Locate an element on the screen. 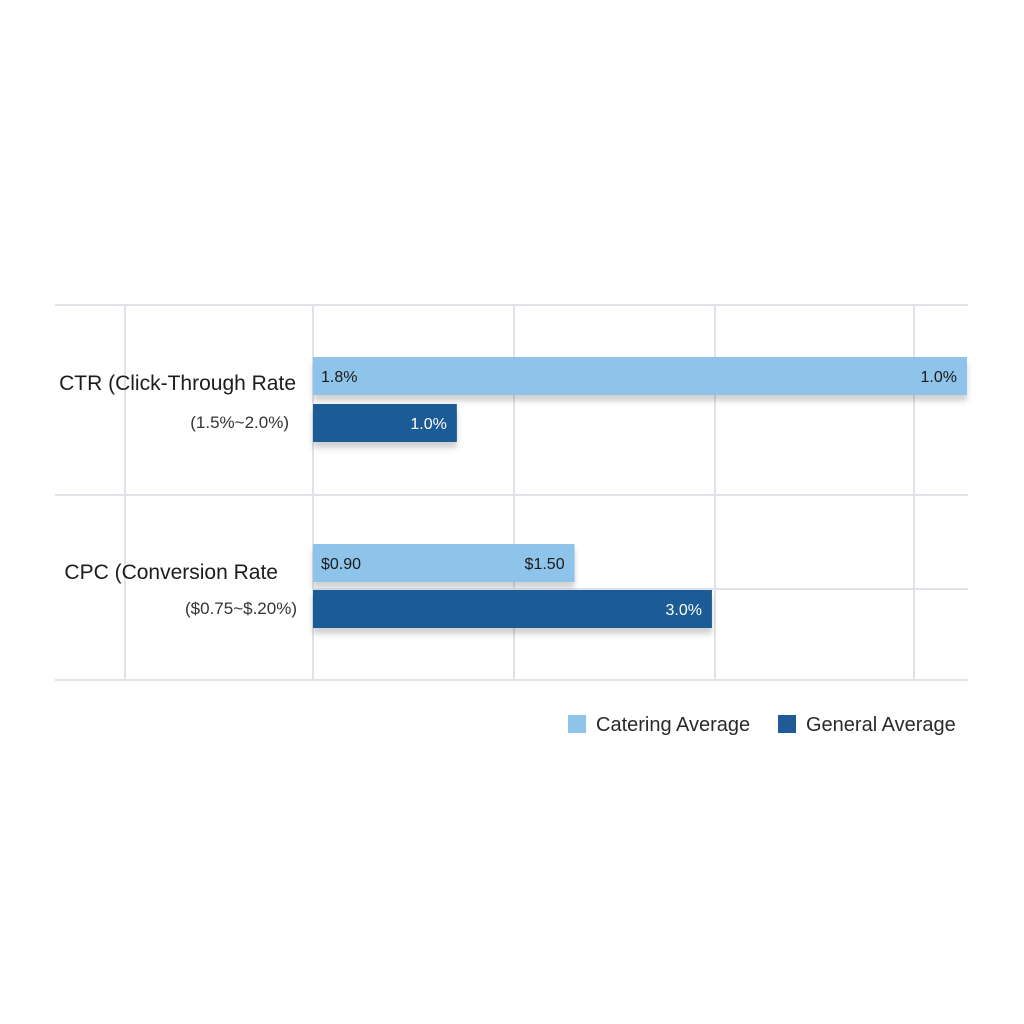  legend-label-general-average: General Average is located at coordinates (881, 725).